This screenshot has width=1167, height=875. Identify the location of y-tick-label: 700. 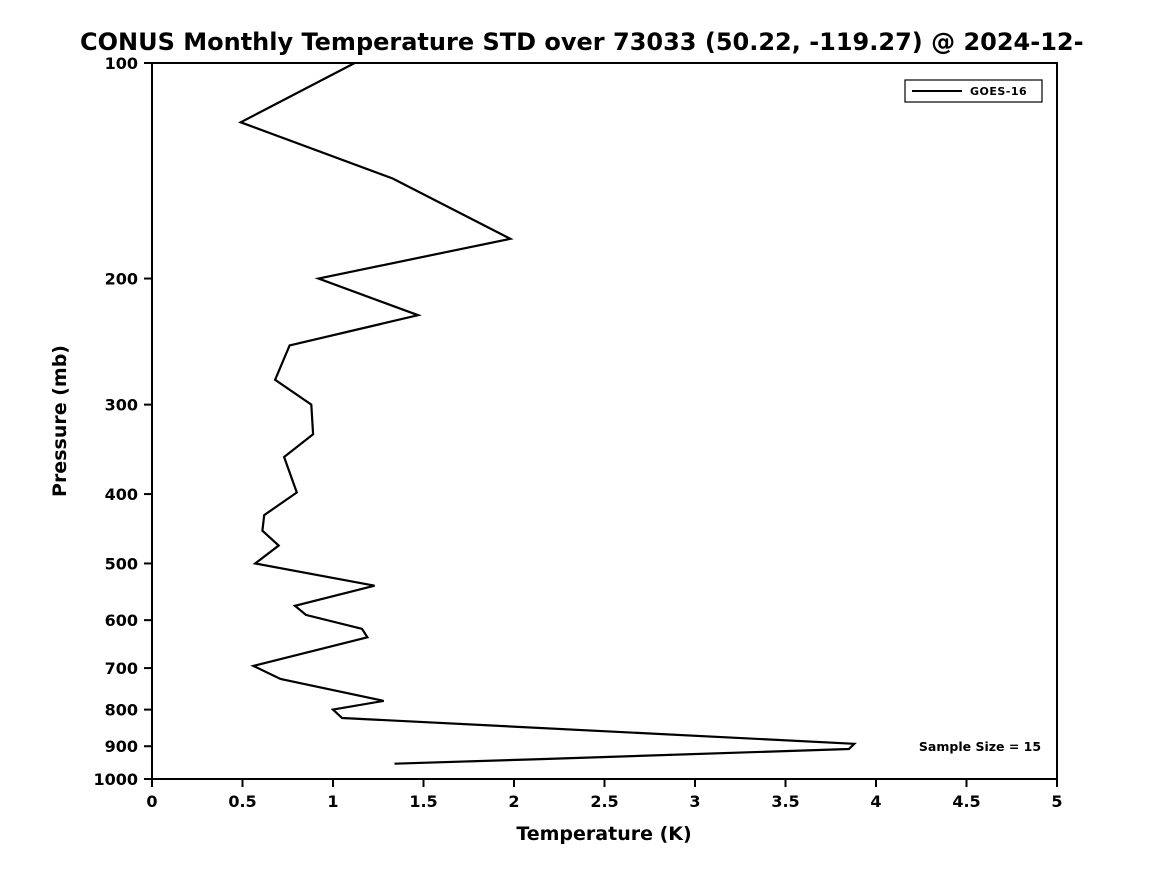
(121, 668).